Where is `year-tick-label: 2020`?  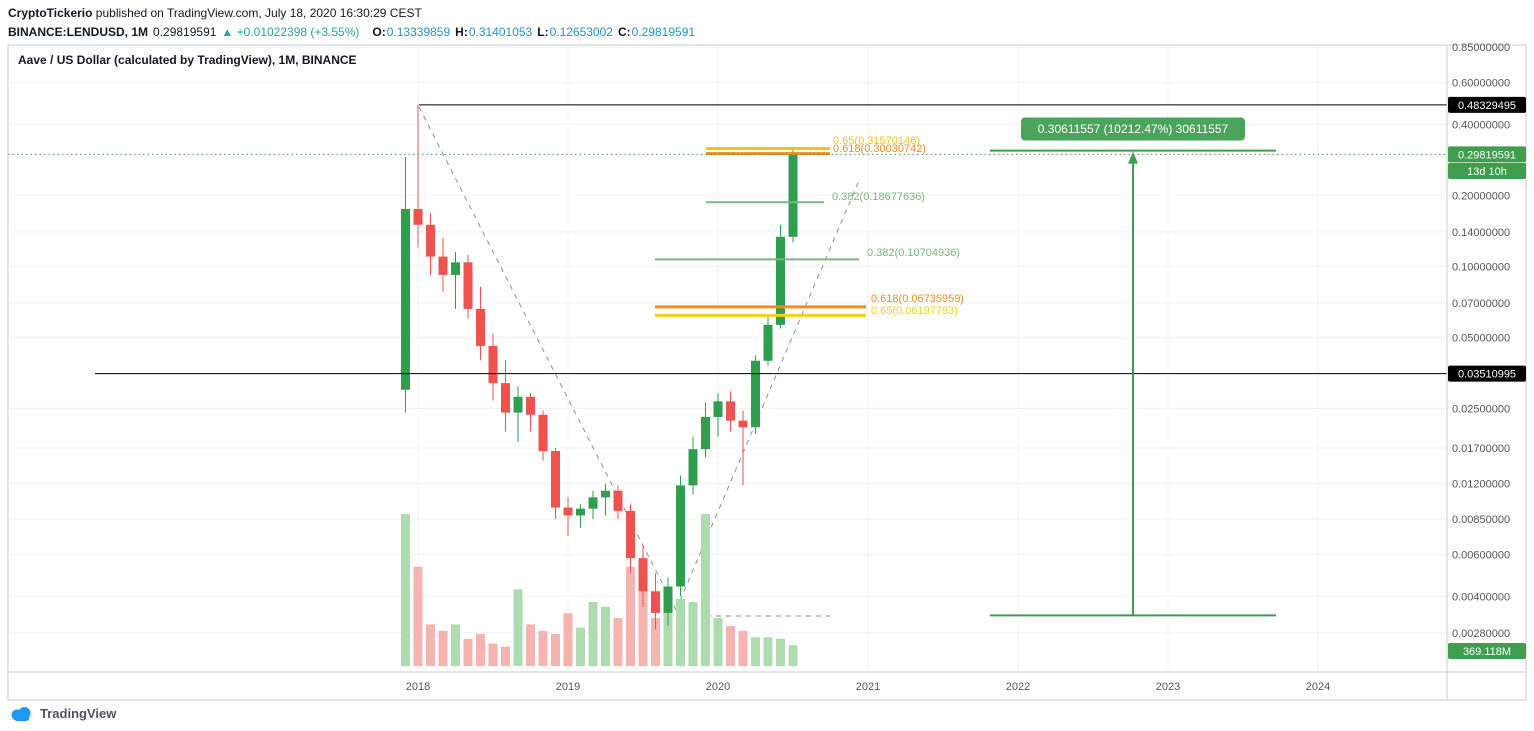 year-tick-label: 2020 is located at coordinates (718, 687).